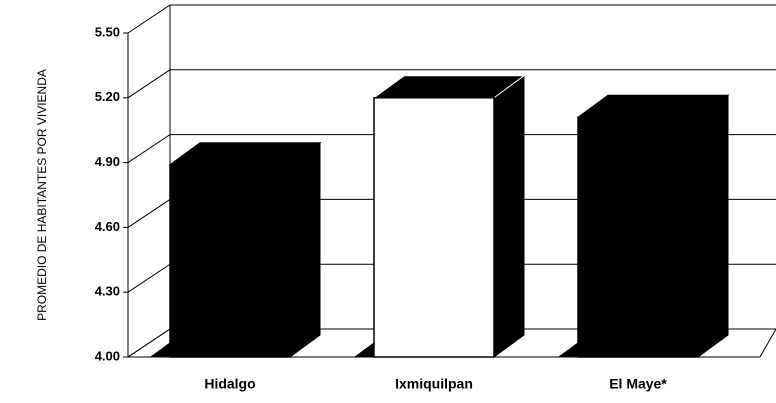 This screenshot has width=776, height=403. What do you see at coordinates (107, 31) in the screenshot?
I see `y-tick-label: 5.50` at bounding box center [107, 31].